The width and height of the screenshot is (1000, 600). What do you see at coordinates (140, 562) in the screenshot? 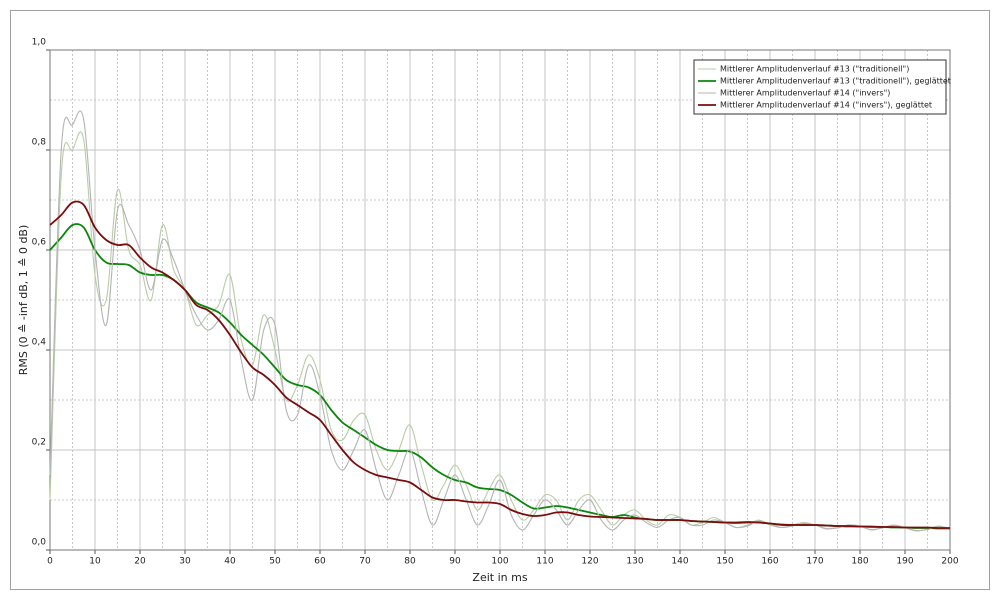
I see `x-tick-label: 20` at bounding box center [140, 562].